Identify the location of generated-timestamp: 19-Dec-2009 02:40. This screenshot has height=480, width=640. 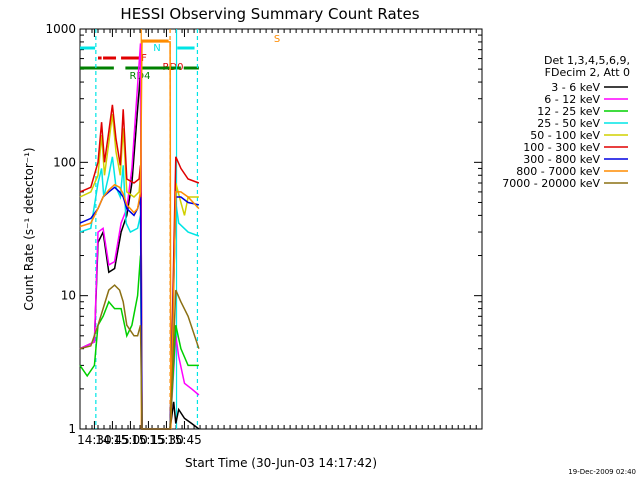
(602, 472).